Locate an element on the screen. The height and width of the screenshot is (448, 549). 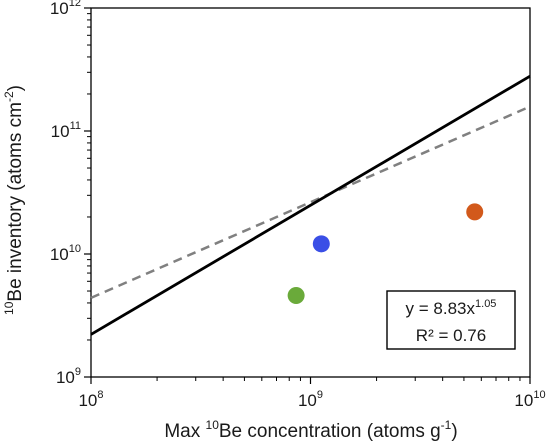
y-tick-label: 1011 is located at coordinates (66, 130).